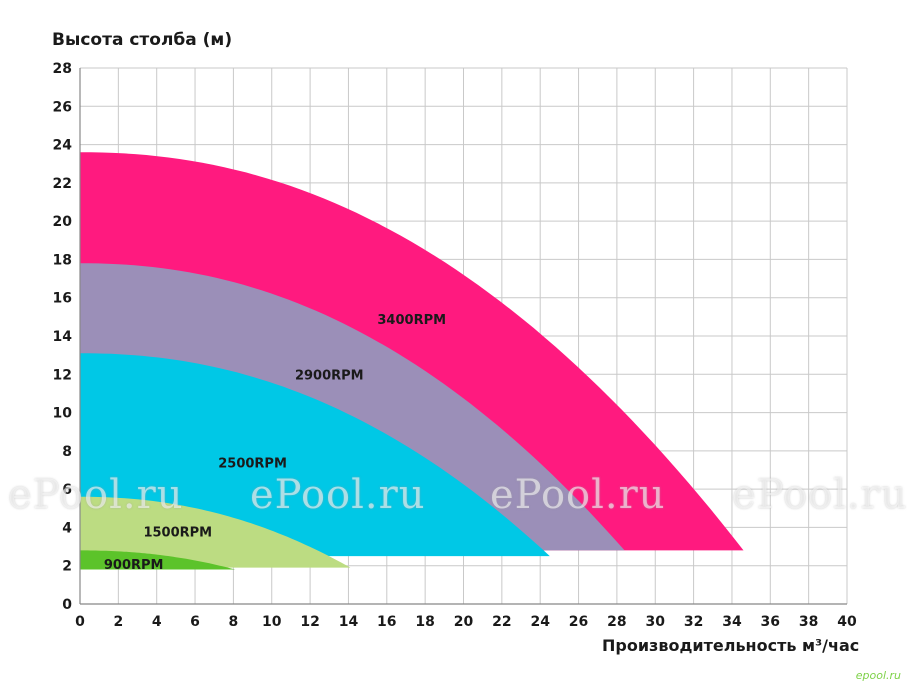 The width and height of the screenshot is (915, 690). Describe the element at coordinates (770, 622) in the screenshot. I see `x-tick-label: 36` at that location.